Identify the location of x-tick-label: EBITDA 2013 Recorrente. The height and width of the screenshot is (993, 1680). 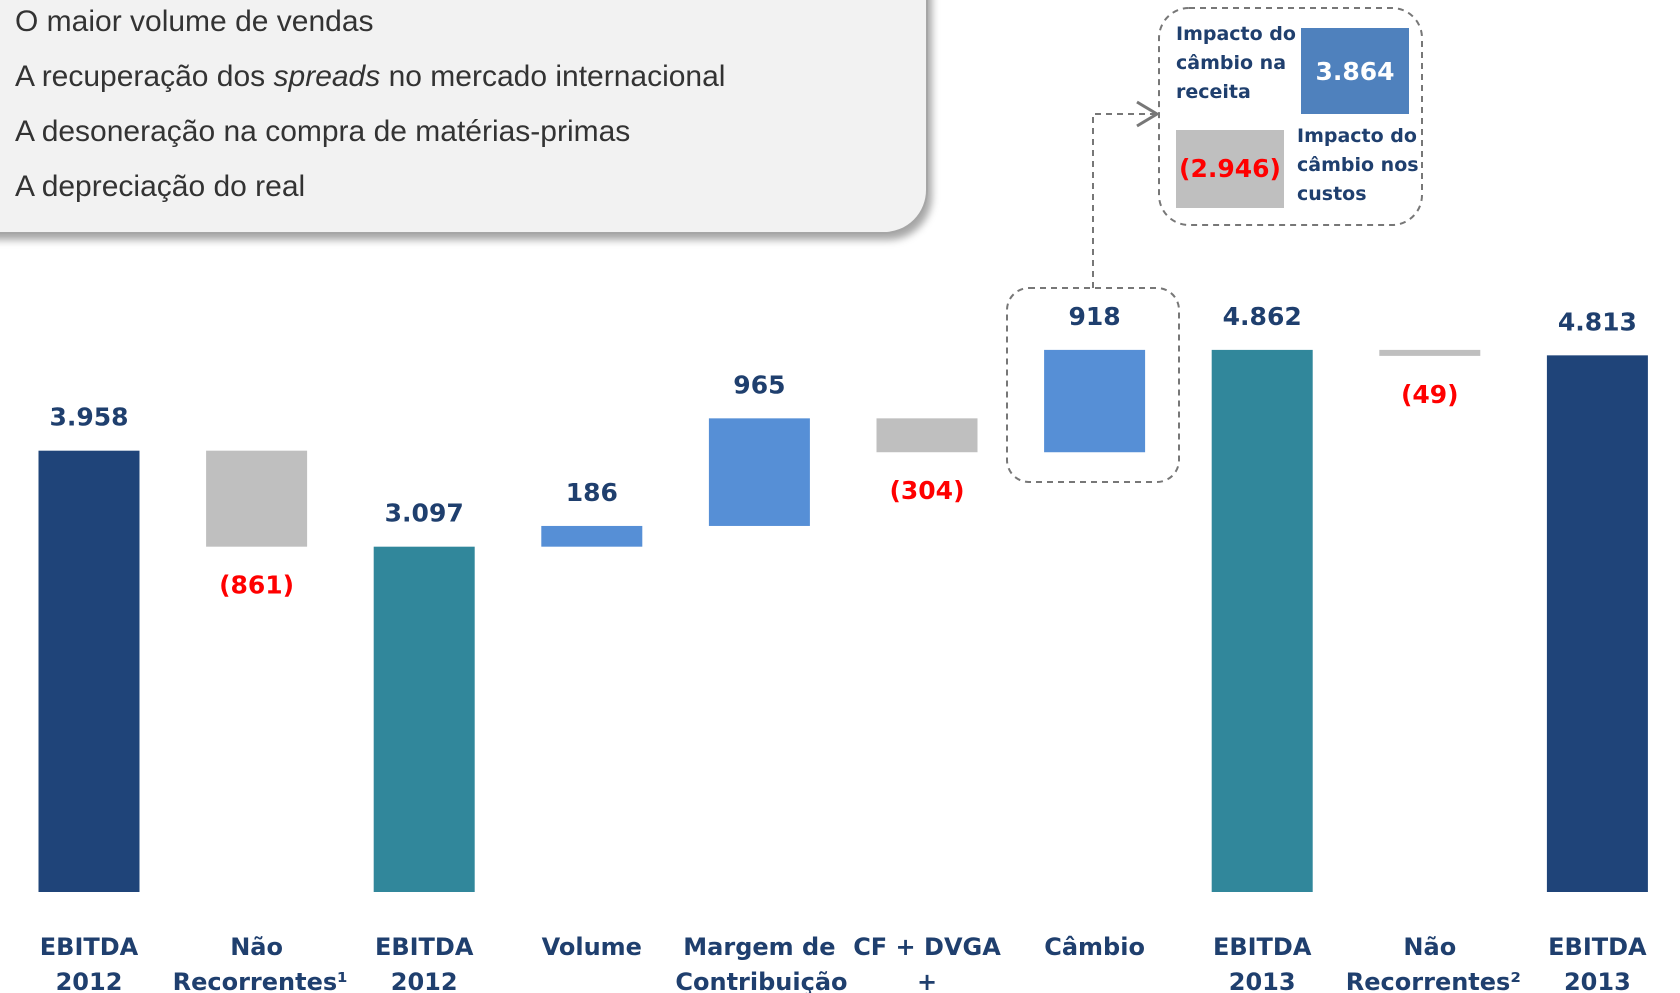
(1262, 963).